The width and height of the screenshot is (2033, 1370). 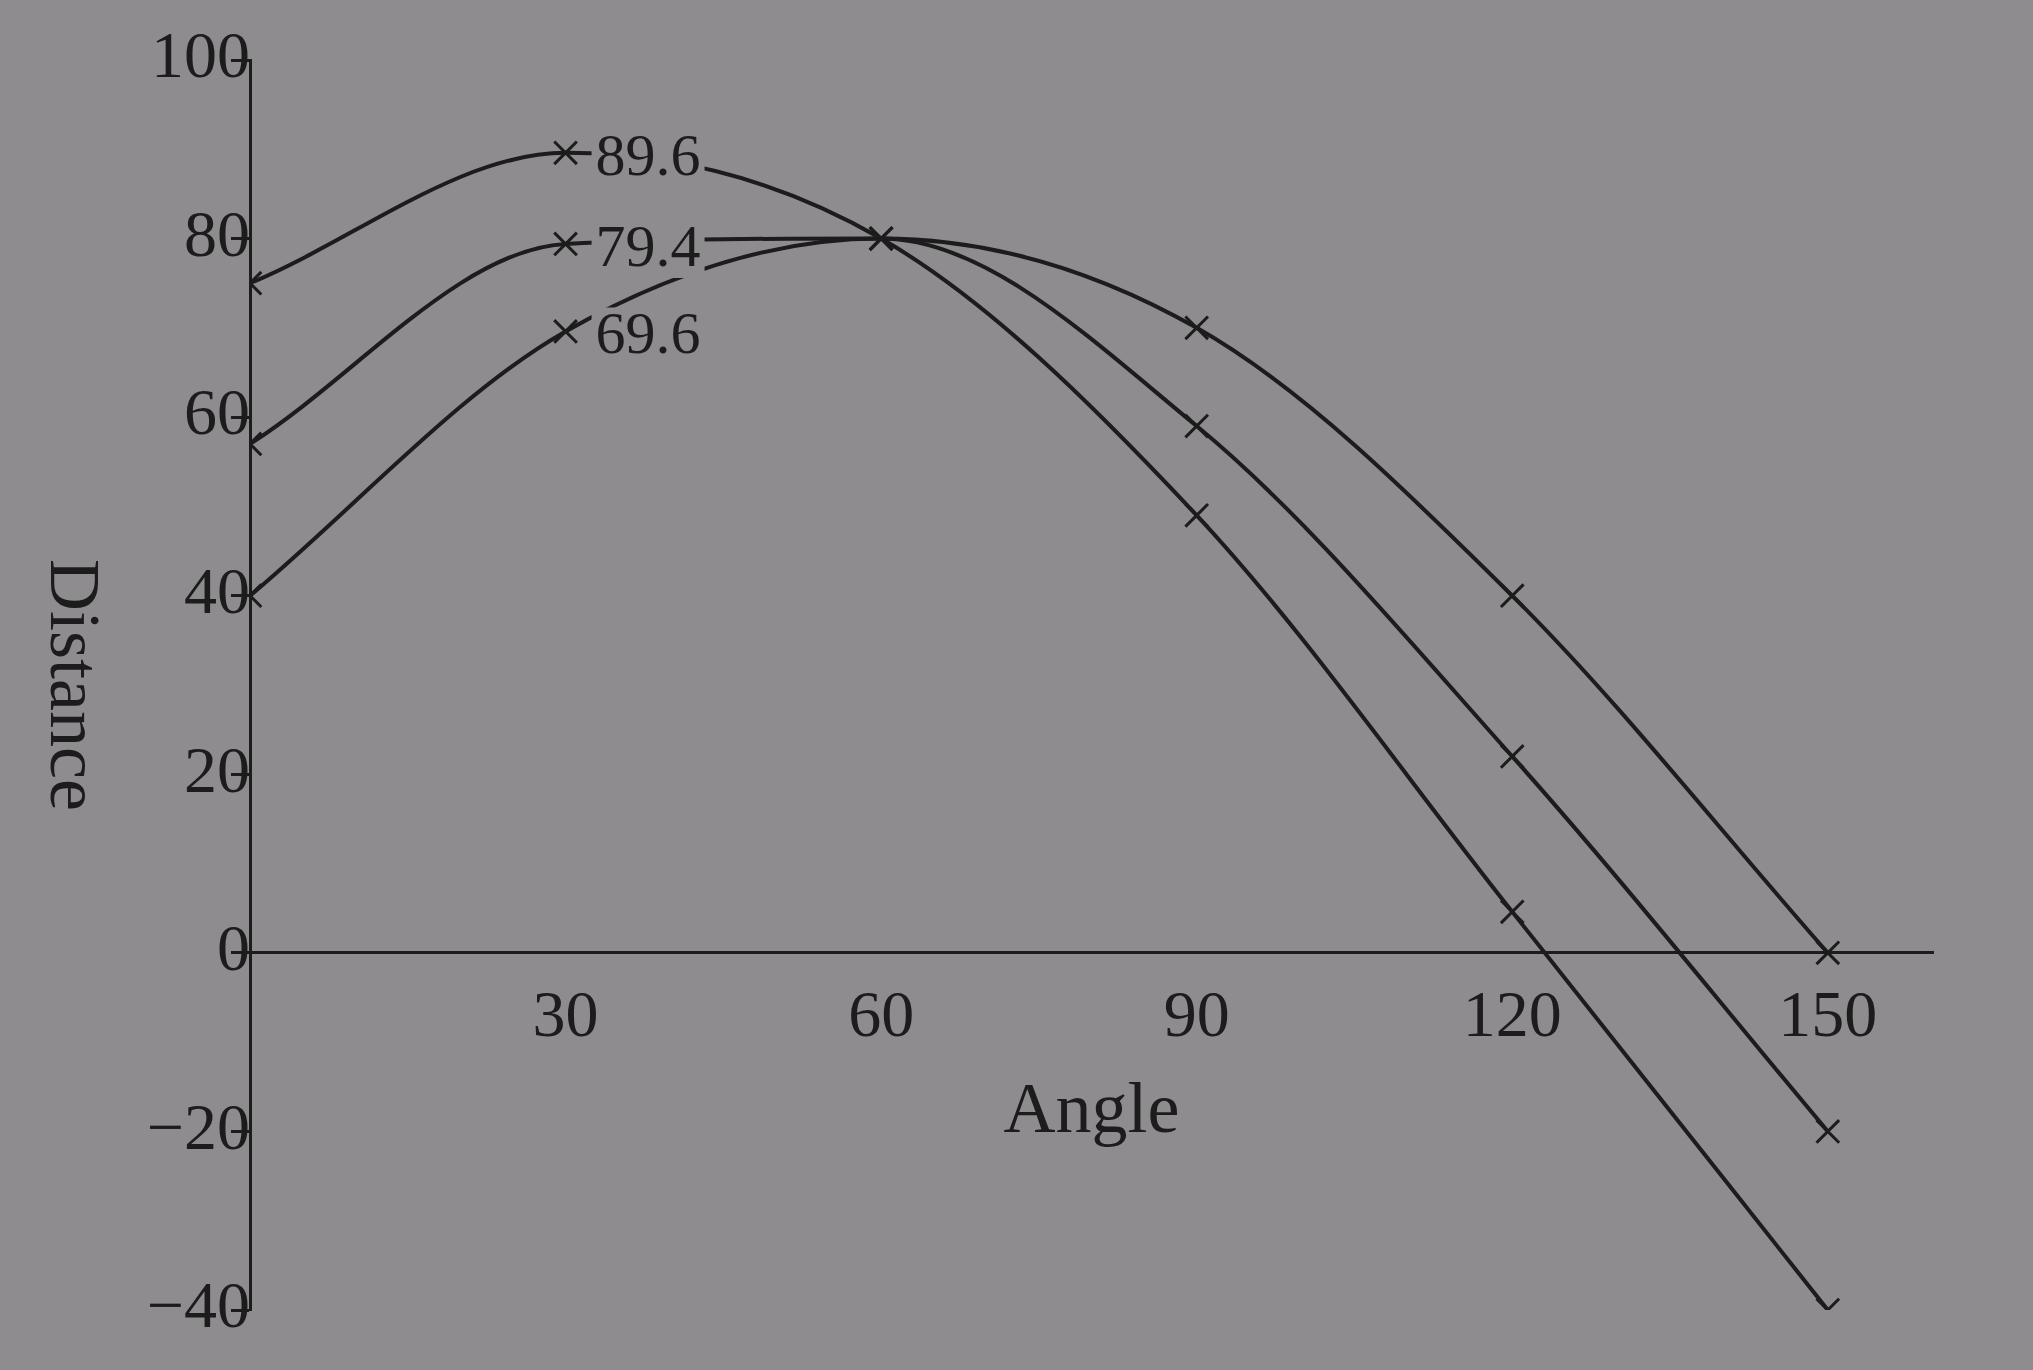 I want to click on y-tick-label: 0, so click(x=233, y=948).